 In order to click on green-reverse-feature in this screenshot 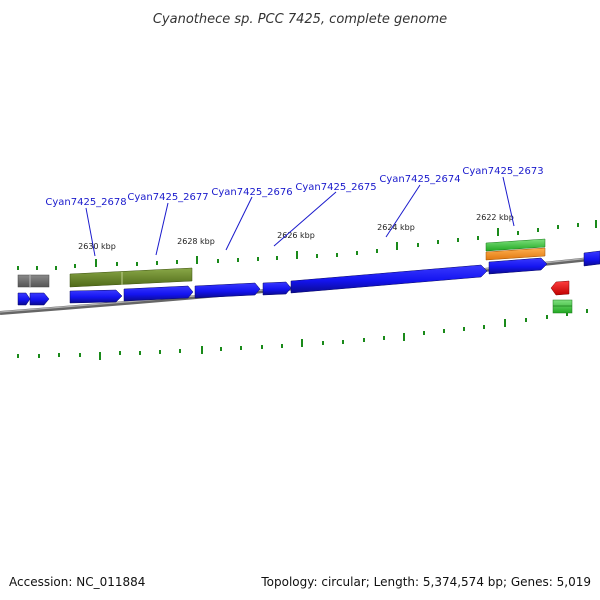, I will do `click(562, 306)`.